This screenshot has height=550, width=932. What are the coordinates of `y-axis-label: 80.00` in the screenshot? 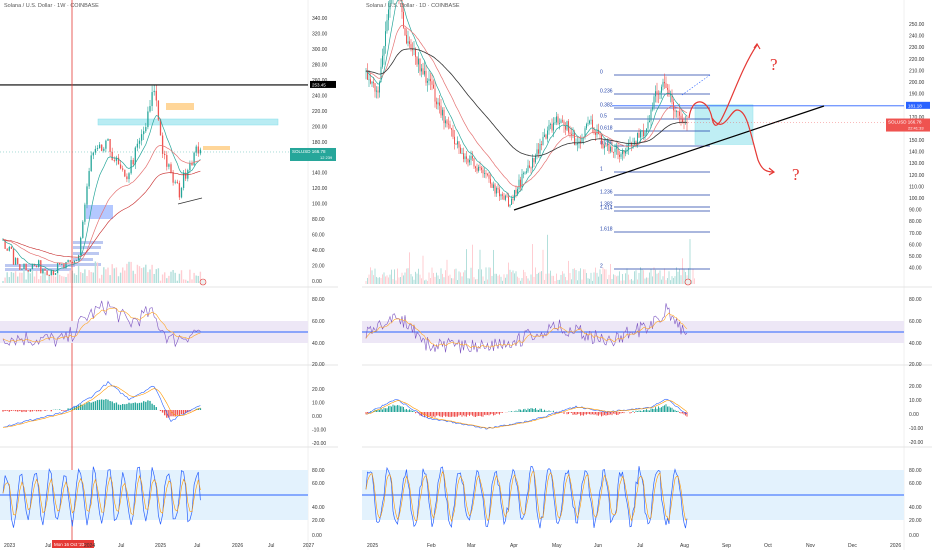 It's located at (318, 220).